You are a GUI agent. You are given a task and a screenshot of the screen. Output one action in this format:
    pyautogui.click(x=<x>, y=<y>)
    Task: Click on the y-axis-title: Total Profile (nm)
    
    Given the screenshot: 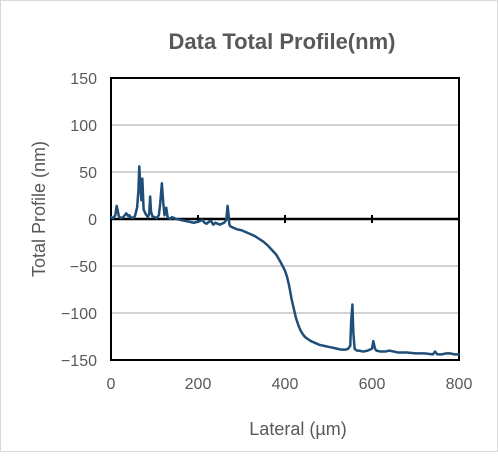 What is the action you would take?
    pyautogui.click(x=39, y=209)
    